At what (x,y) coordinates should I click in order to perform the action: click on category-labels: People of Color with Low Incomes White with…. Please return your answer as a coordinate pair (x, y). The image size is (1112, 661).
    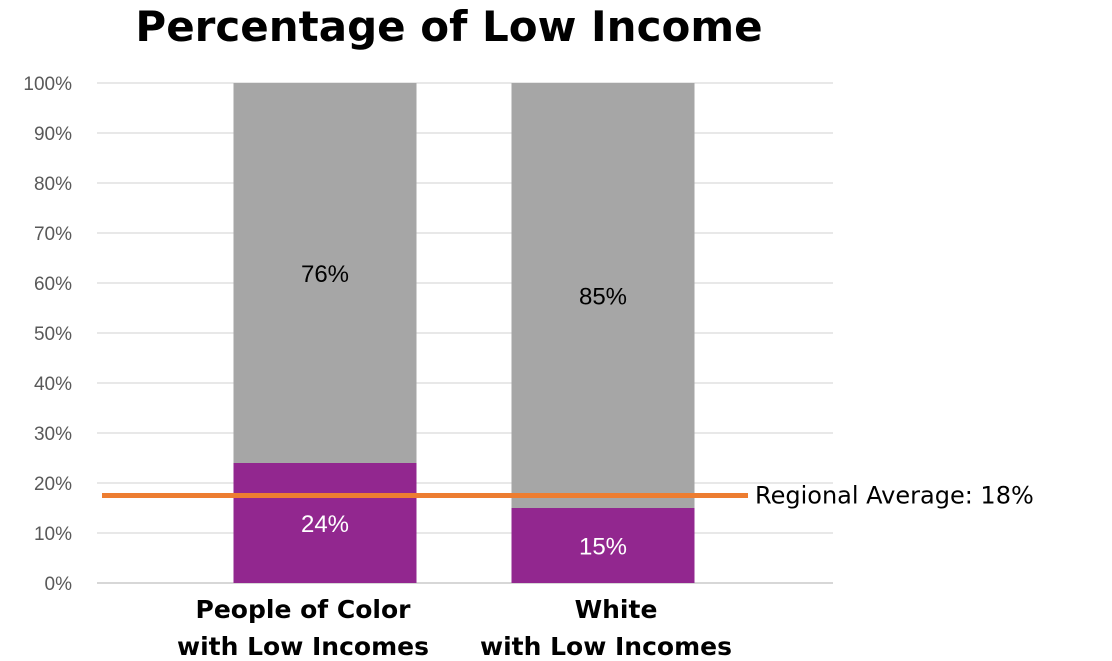
    Looking at the image, I should click on (454, 628).